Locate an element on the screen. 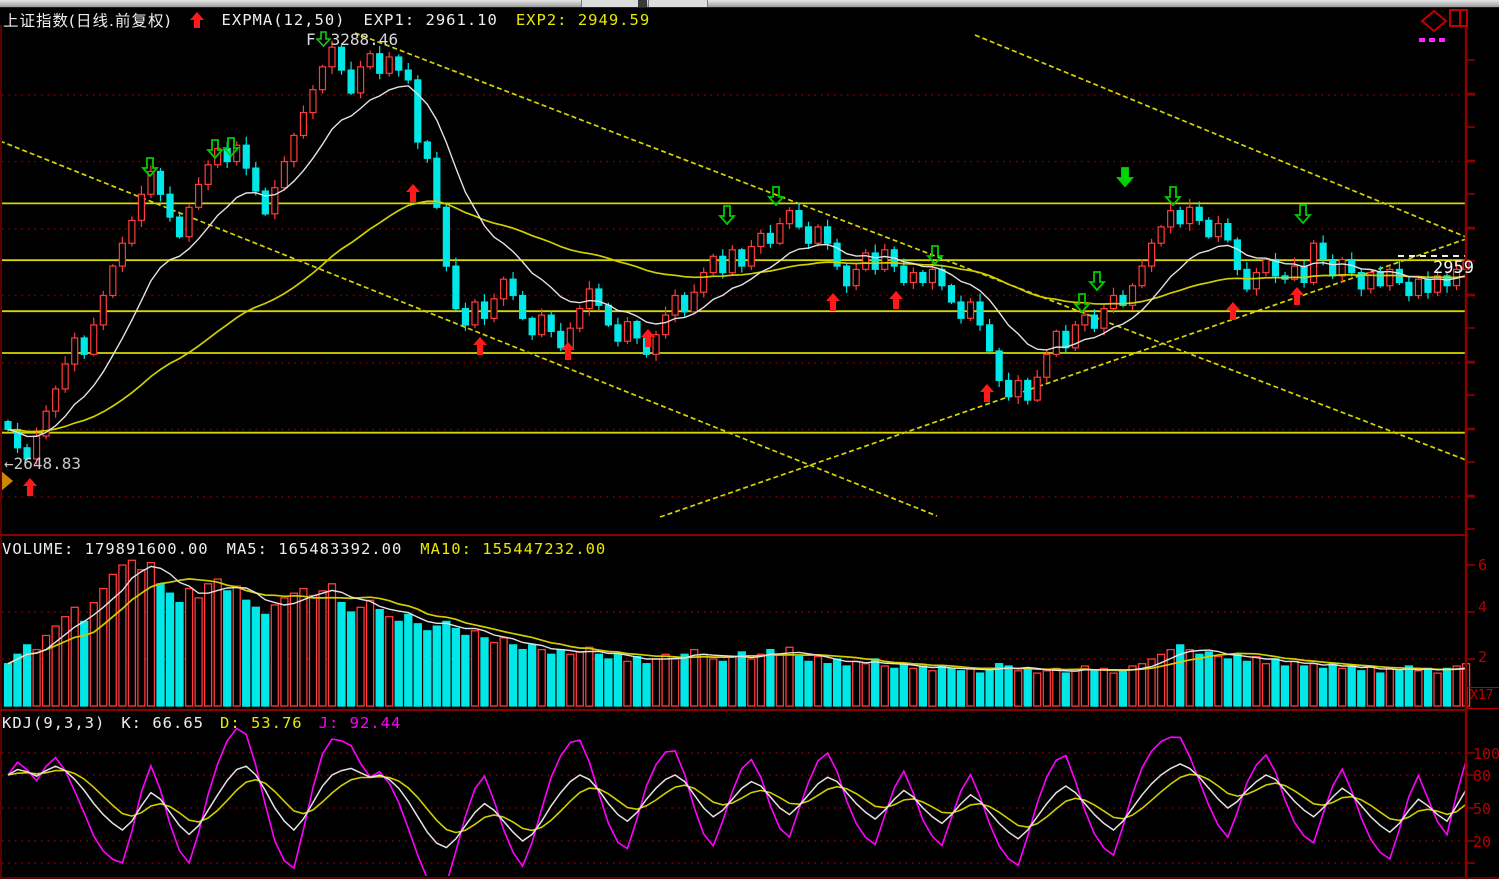 This screenshot has height=879, width=1499. window-top-strip is located at coordinates (749, 4).